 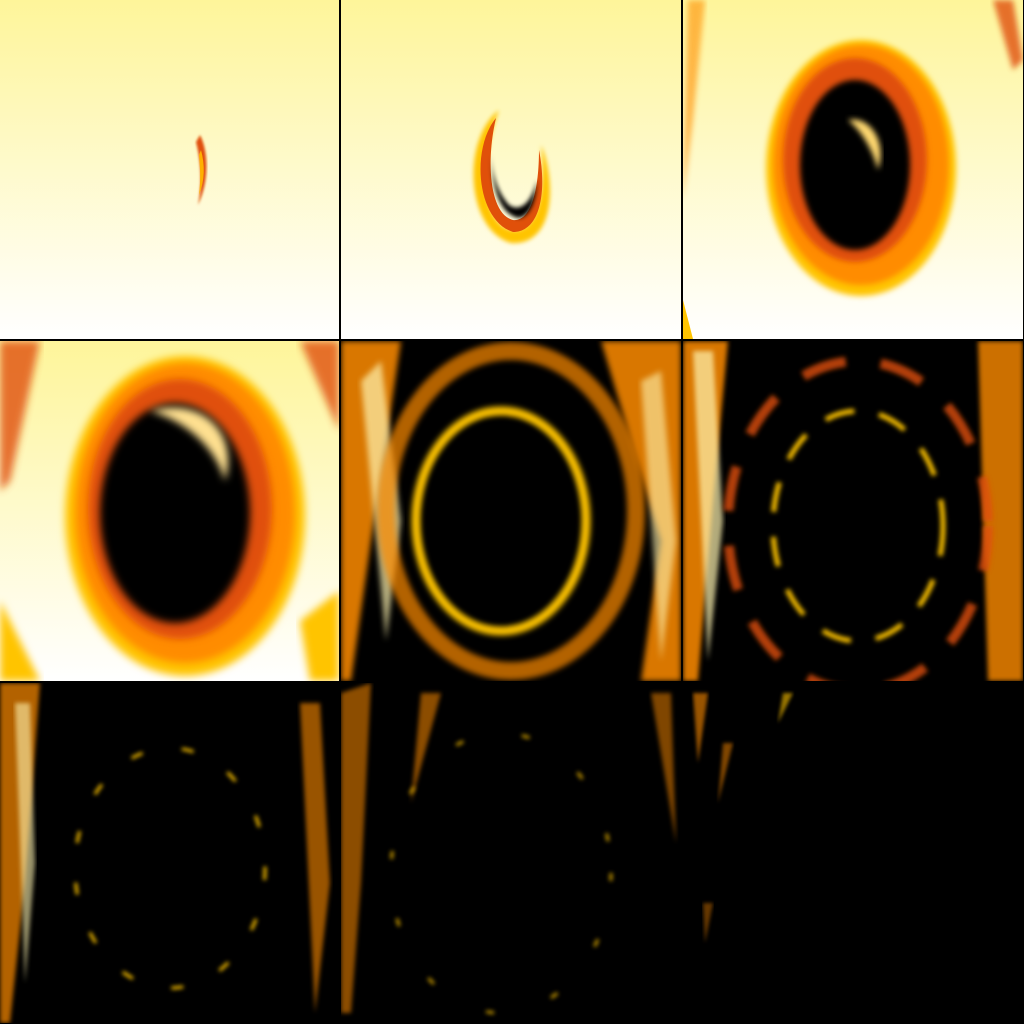 I want to click on frame-7-canvas, so click(x=169, y=853).